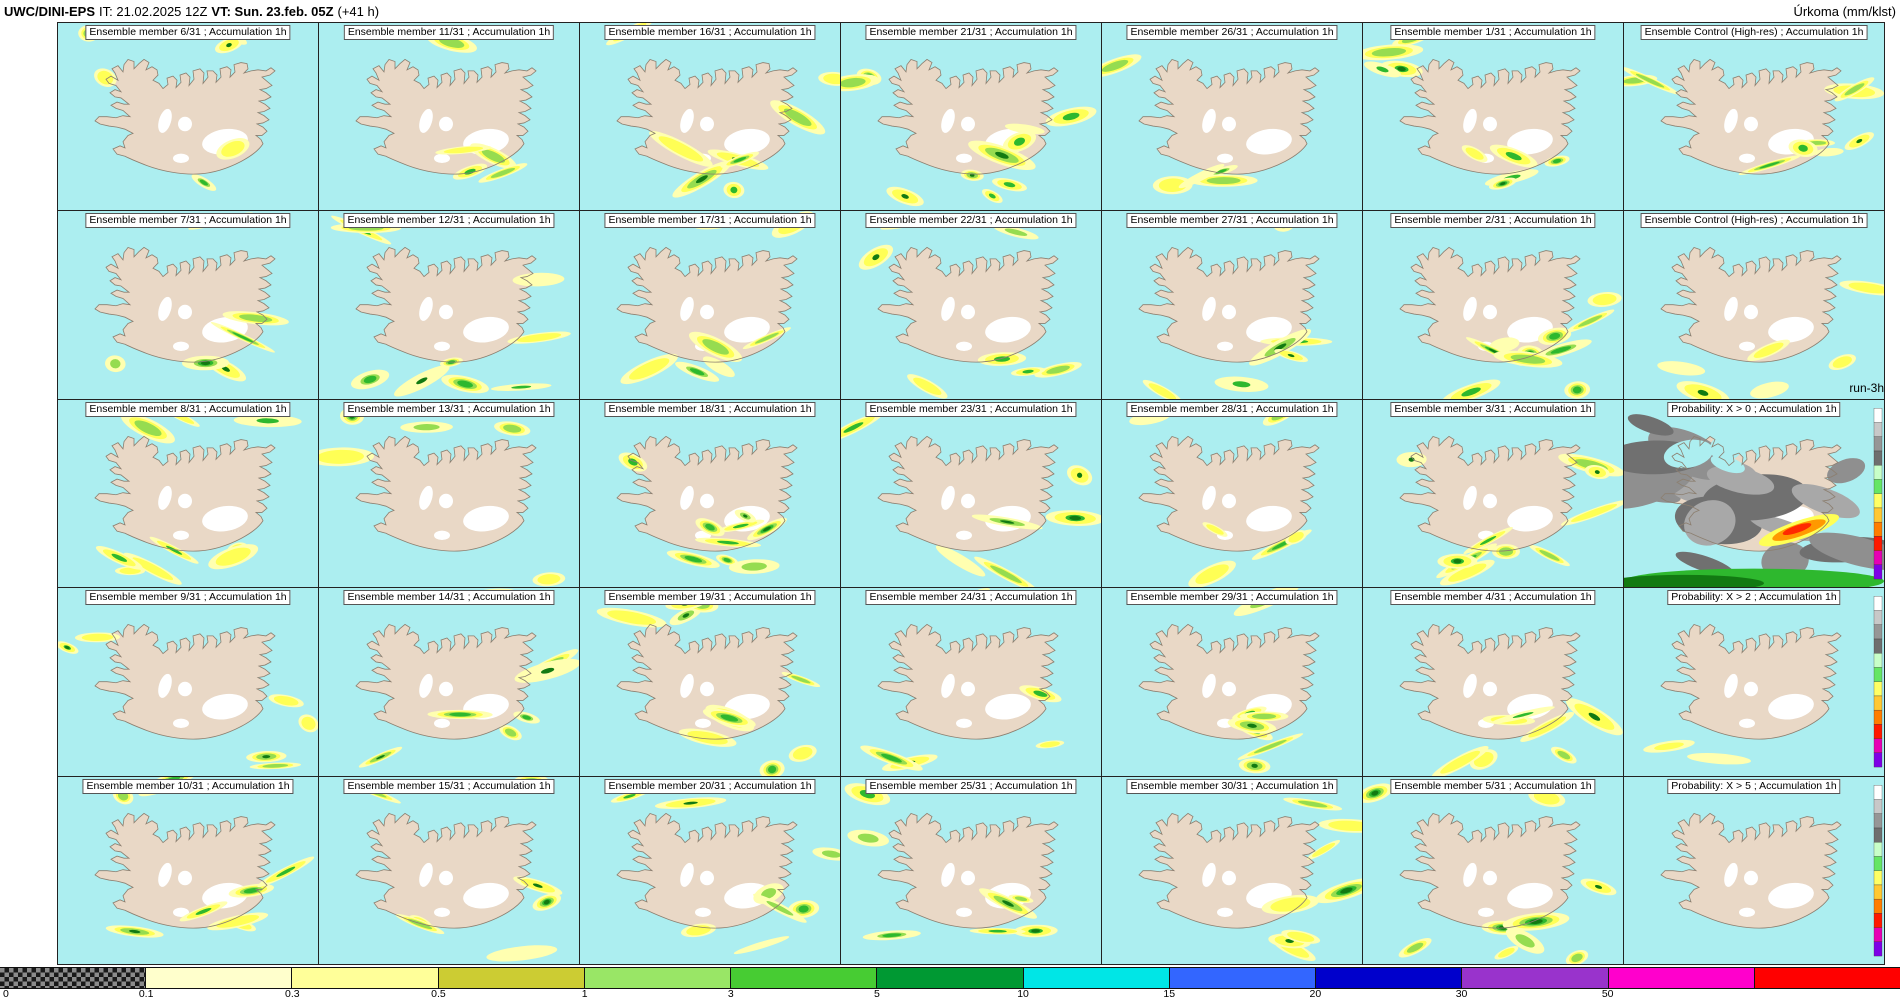 This screenshot has height=1000, width=1900. What do you see at coordinates (449, 305) in the screenshot?
I see `map-panel: Ensemble member 12/31 ; Accumulation 1h` at bounding box center [449, 305].